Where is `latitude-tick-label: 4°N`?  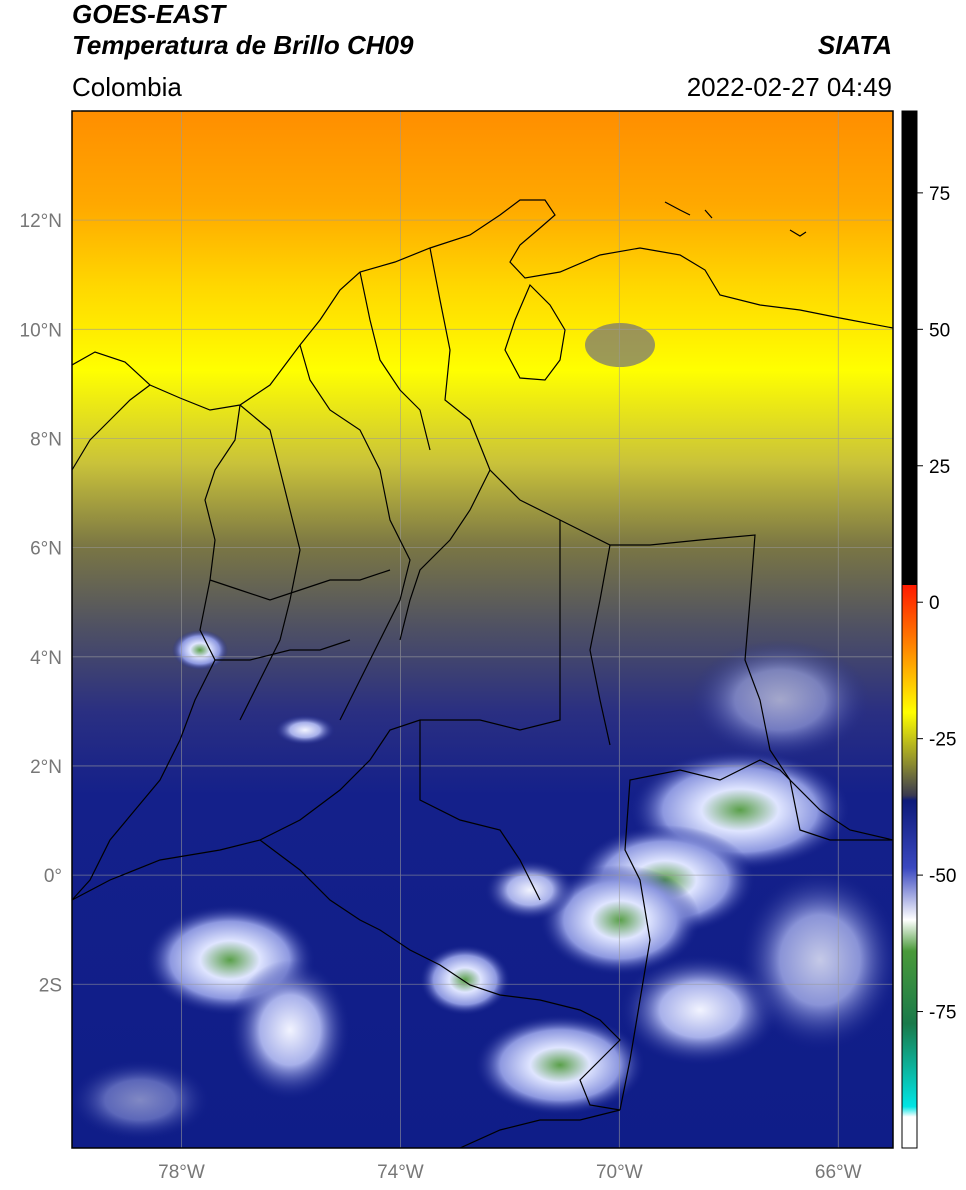 latitude-tick-label: 4°N is located at coordinates (46, 658).